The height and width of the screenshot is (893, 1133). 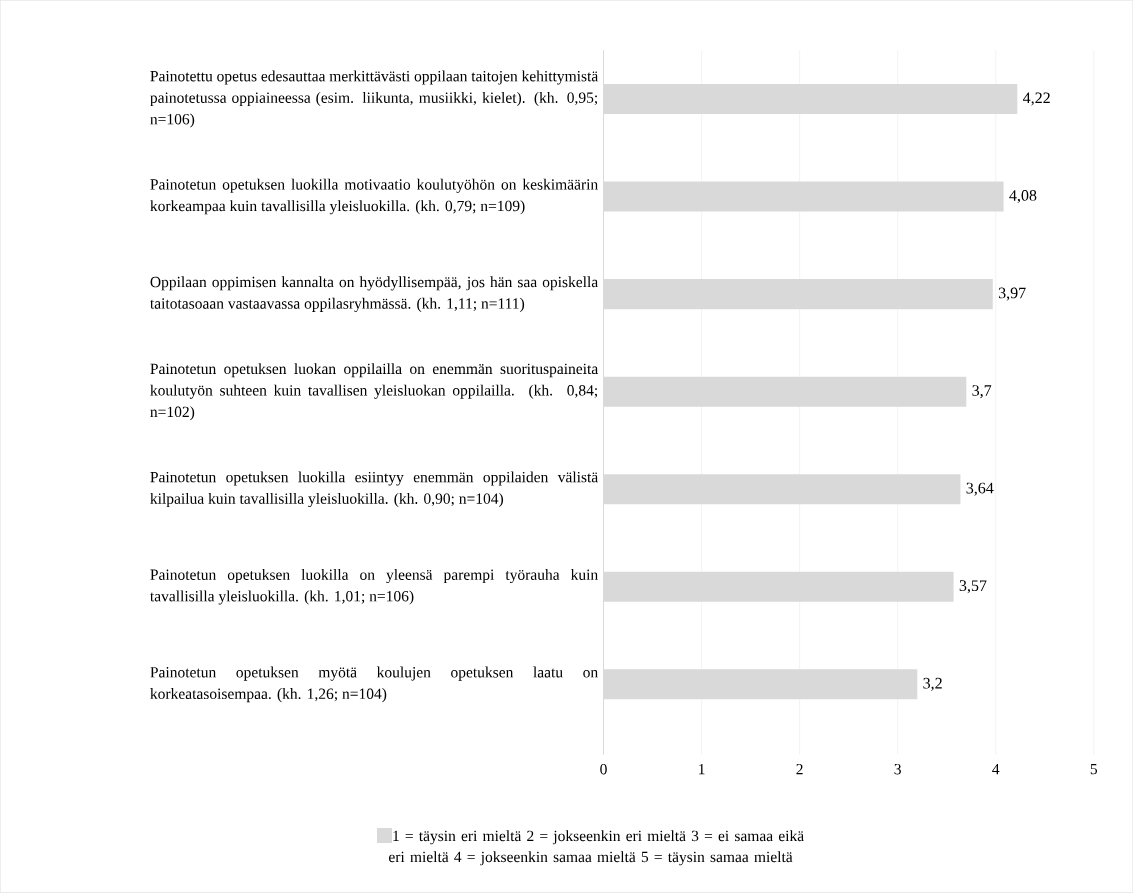 What do you see at coordinates (799, 769) in the screenshot?
I see `x-tick-label: 2` at bounding box center [799, 769].